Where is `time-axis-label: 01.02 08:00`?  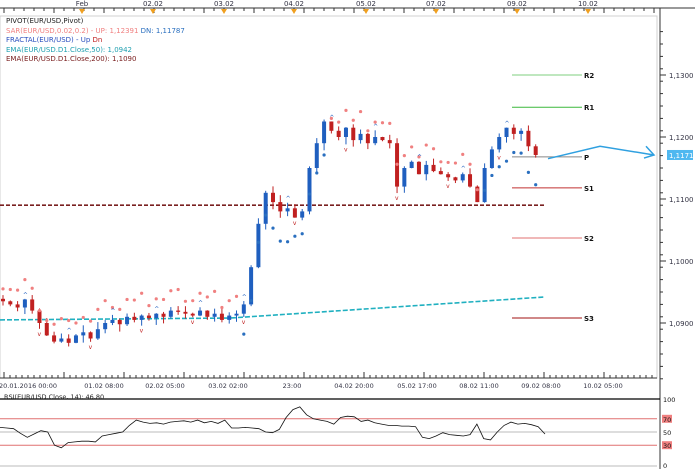
time-axis-label: 01.02 08:00 is located at coordinates (103, 386).